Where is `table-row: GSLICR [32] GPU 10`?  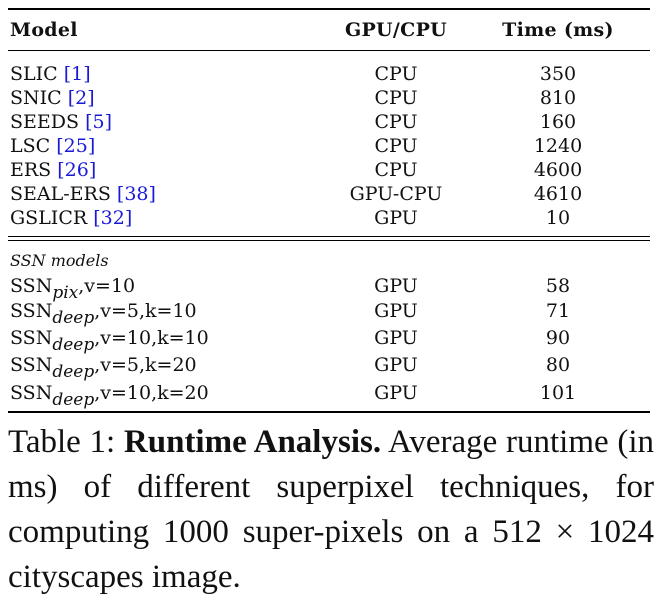 table-row: GSLICR [32] GPU 10 is located at coordinates (331, 218).